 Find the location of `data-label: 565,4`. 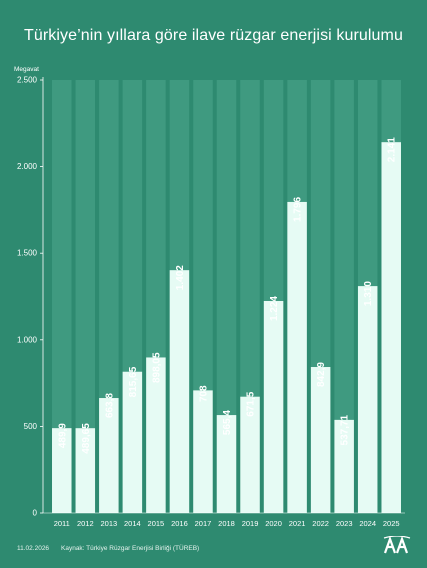

data-label: 565,4 is located at coordinates (227, 422).